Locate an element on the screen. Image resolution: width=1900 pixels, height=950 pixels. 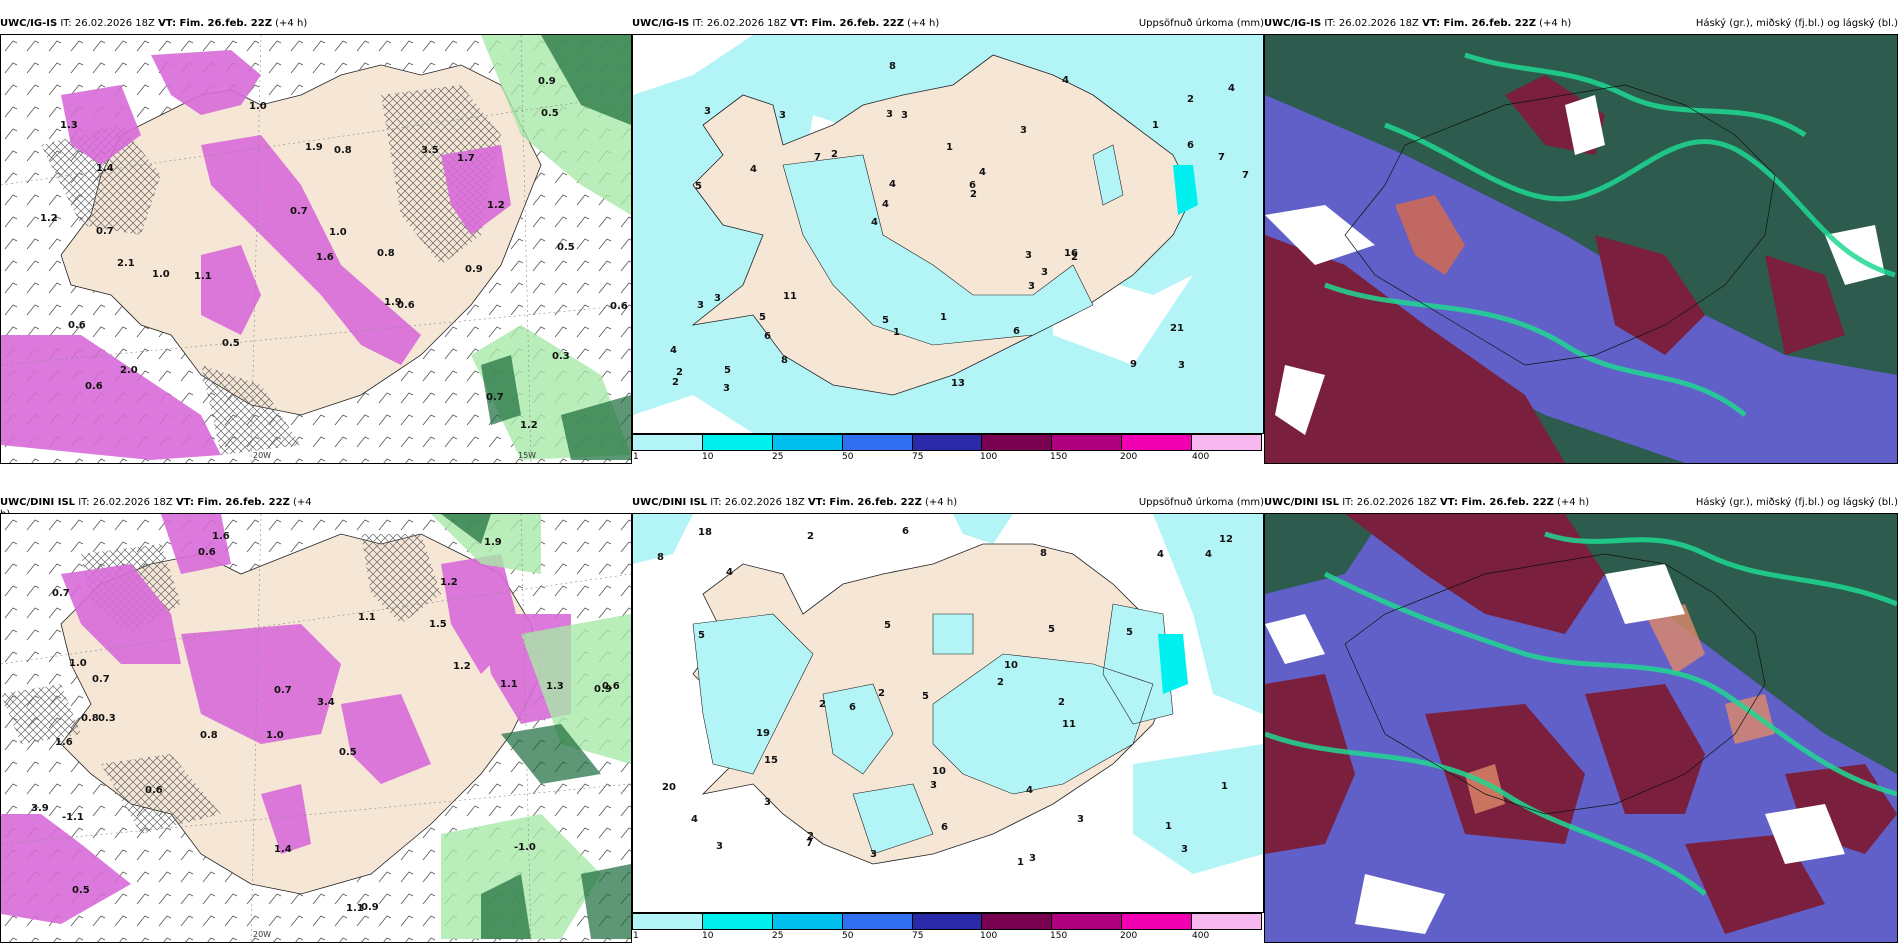
precip-value: 11 is located at coordinates (1069, 724).